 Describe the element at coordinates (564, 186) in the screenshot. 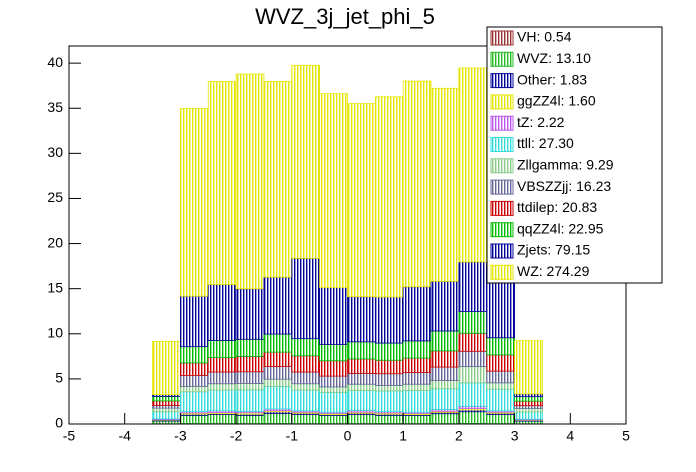

I see `legend-label: VBSZZjj: 16.23` at that location.